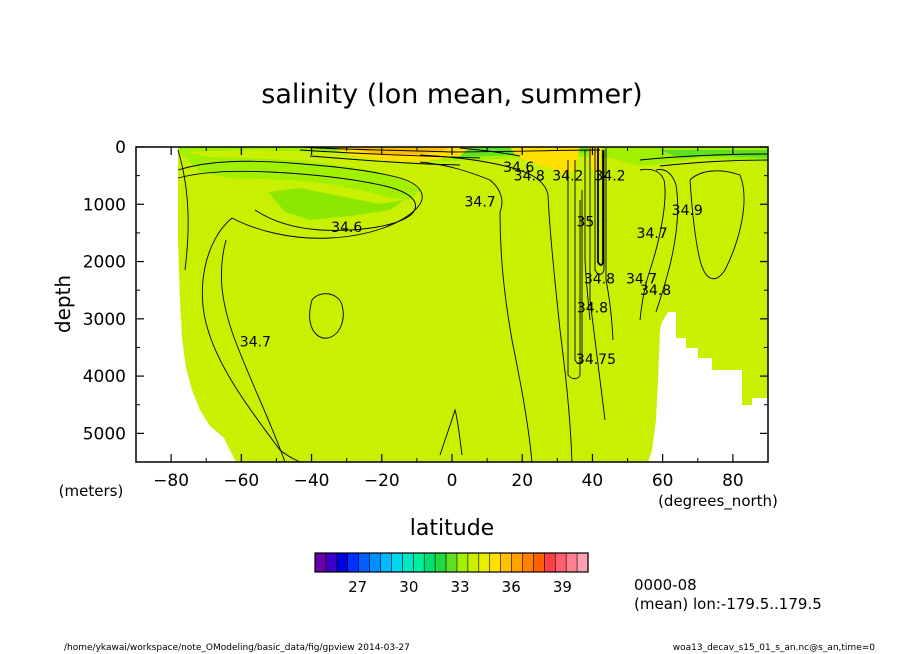  What do you see at coordinates (91, 491) in the screenshot?
I see `y-axis-unit: (meters)` at bounding box center [91, 491].